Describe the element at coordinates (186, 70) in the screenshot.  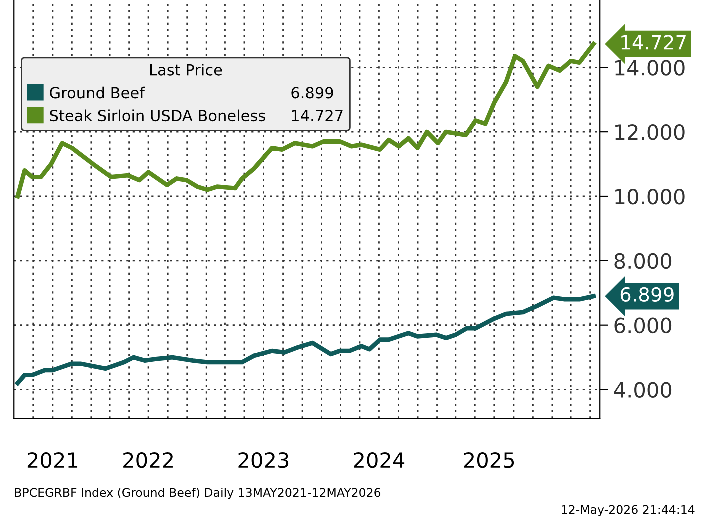
I see `legend-title: Last Price` at that location.